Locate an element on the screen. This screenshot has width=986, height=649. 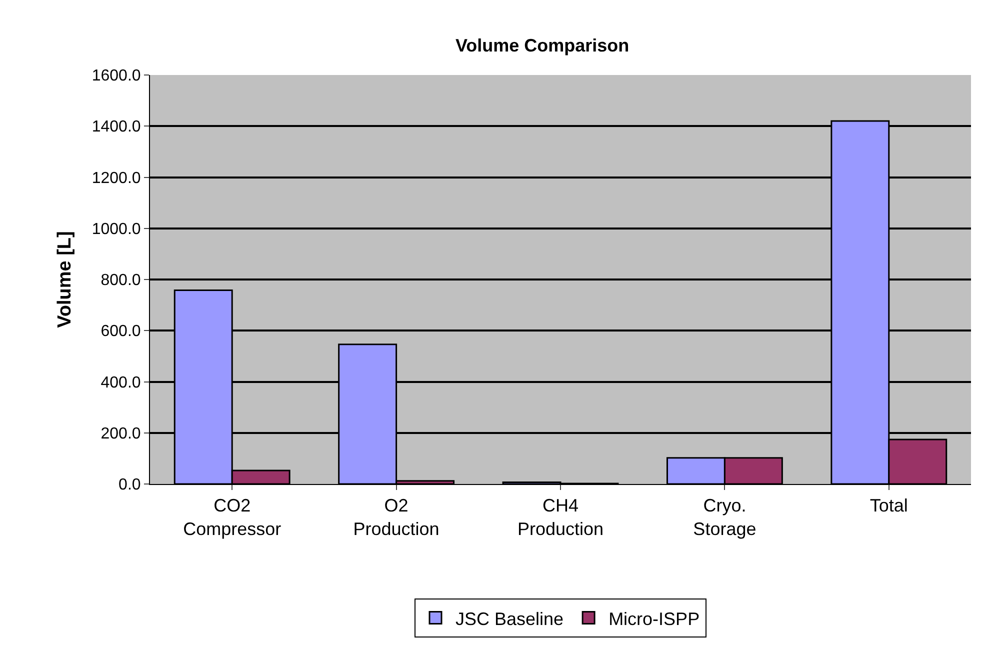
y-tick-label: 1200.0 is located at coordinates (116, 178).